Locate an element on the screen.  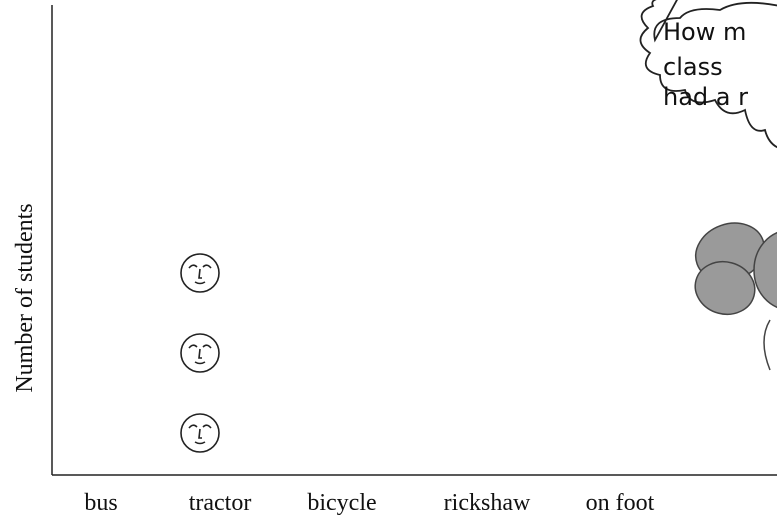
thought-cloud is located at coordinates (708, 74).